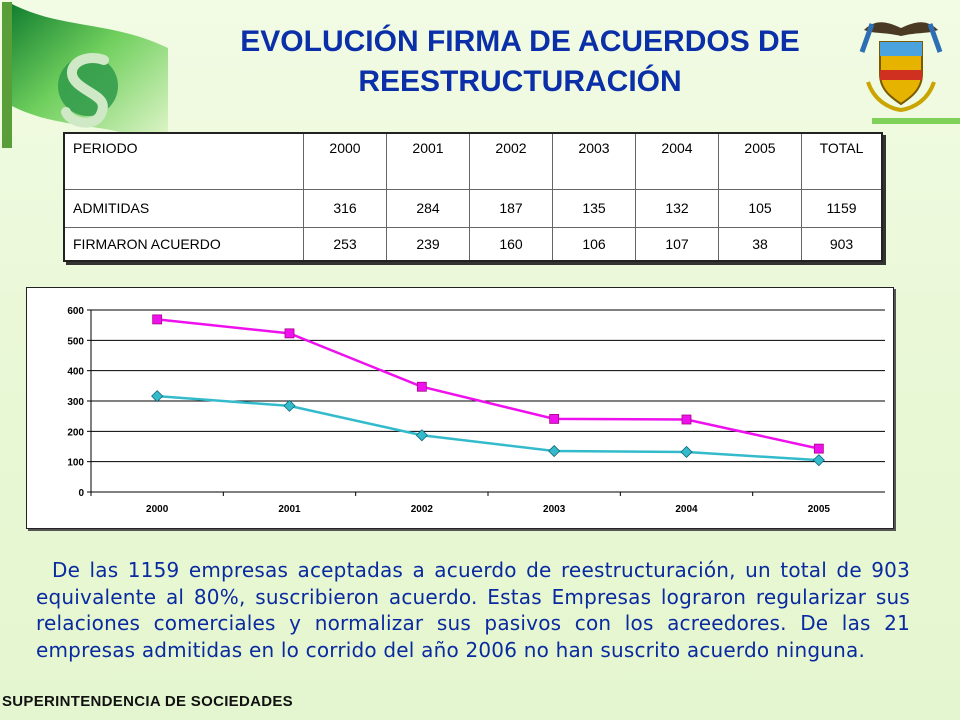 The width and height of the screenshot is (960, 720). I want to click on table-cell: 135, so click(594, 208).